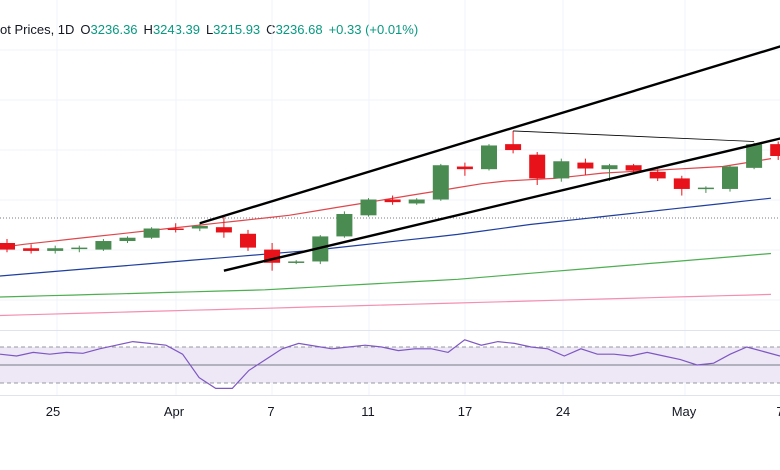 This screenshot has height=470, width=780. Describe the element at coordinates (148, 29) in the screenshot. I see `high-label: H` at that location.